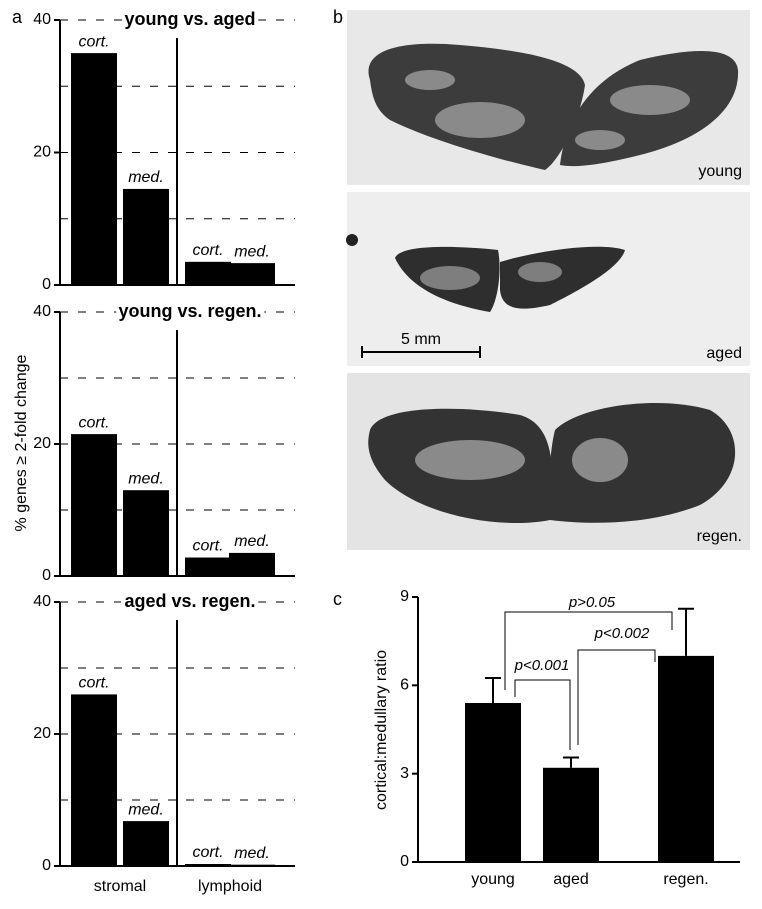  I want to click on image-label: aged, so click(724, 353).